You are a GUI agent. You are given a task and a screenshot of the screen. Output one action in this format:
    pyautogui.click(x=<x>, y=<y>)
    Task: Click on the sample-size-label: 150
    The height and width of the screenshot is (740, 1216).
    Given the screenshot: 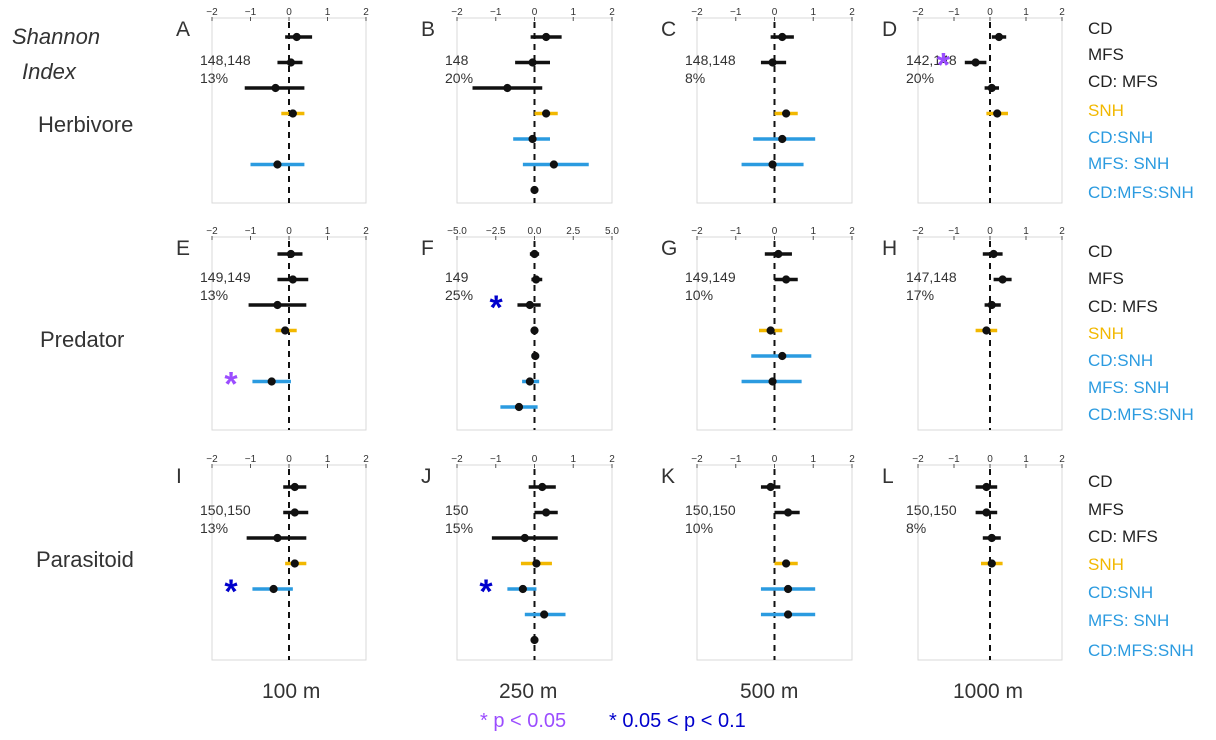 What is the action you would take?
    pyautogui.click(x=457, y=510)
    